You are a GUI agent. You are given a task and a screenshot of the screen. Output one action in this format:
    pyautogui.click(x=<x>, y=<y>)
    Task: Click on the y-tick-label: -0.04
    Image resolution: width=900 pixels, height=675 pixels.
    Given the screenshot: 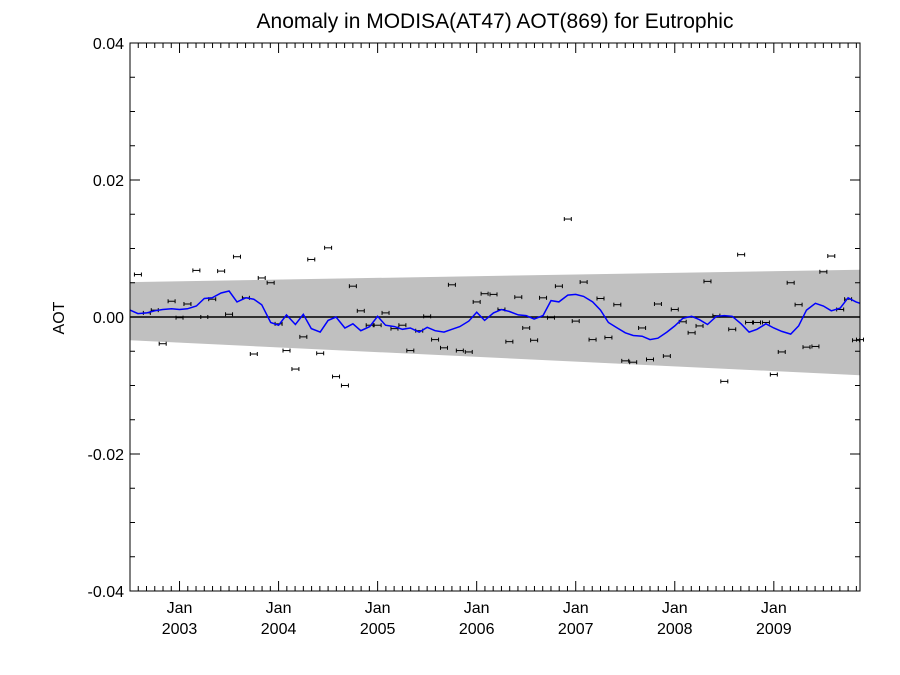 What is the action you would take?
    pyautogui.click(x=106, y=592)
    